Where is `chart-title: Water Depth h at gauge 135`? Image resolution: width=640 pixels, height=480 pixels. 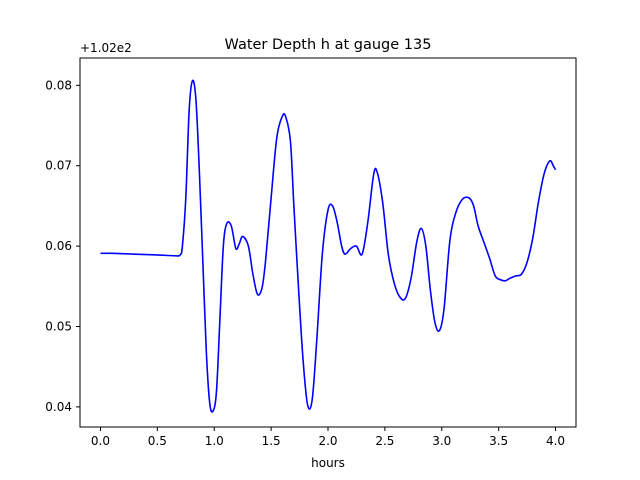 chart-title: Water Depth h at gauge 135 is located at coordinates (328, 45).